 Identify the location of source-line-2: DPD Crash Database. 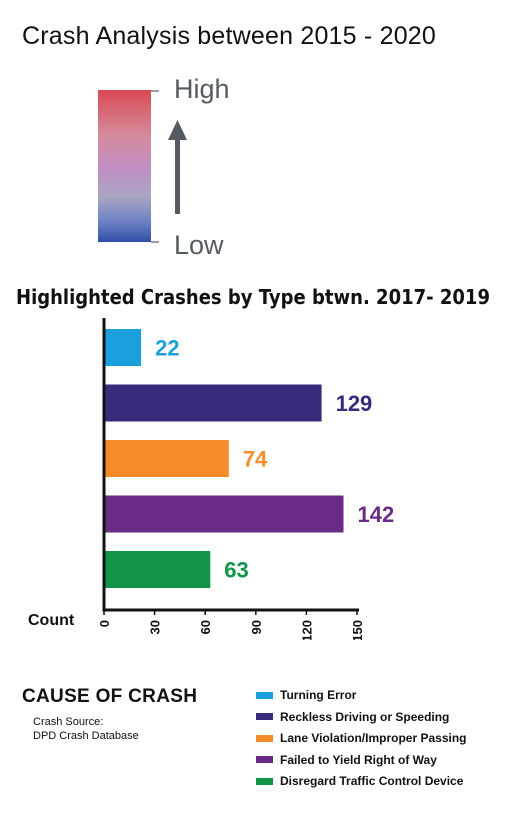
(86, 736).